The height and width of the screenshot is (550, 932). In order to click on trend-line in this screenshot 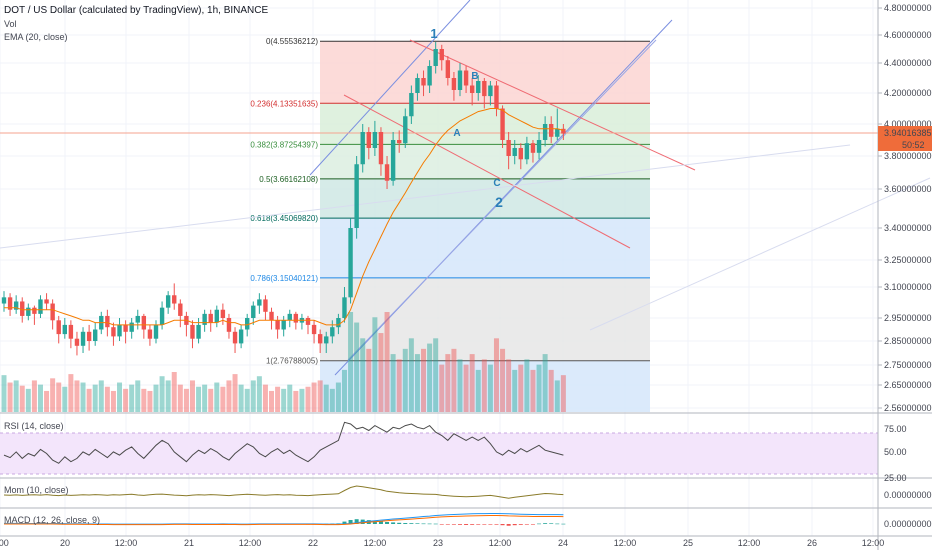, I will do `click(552, 105)`.